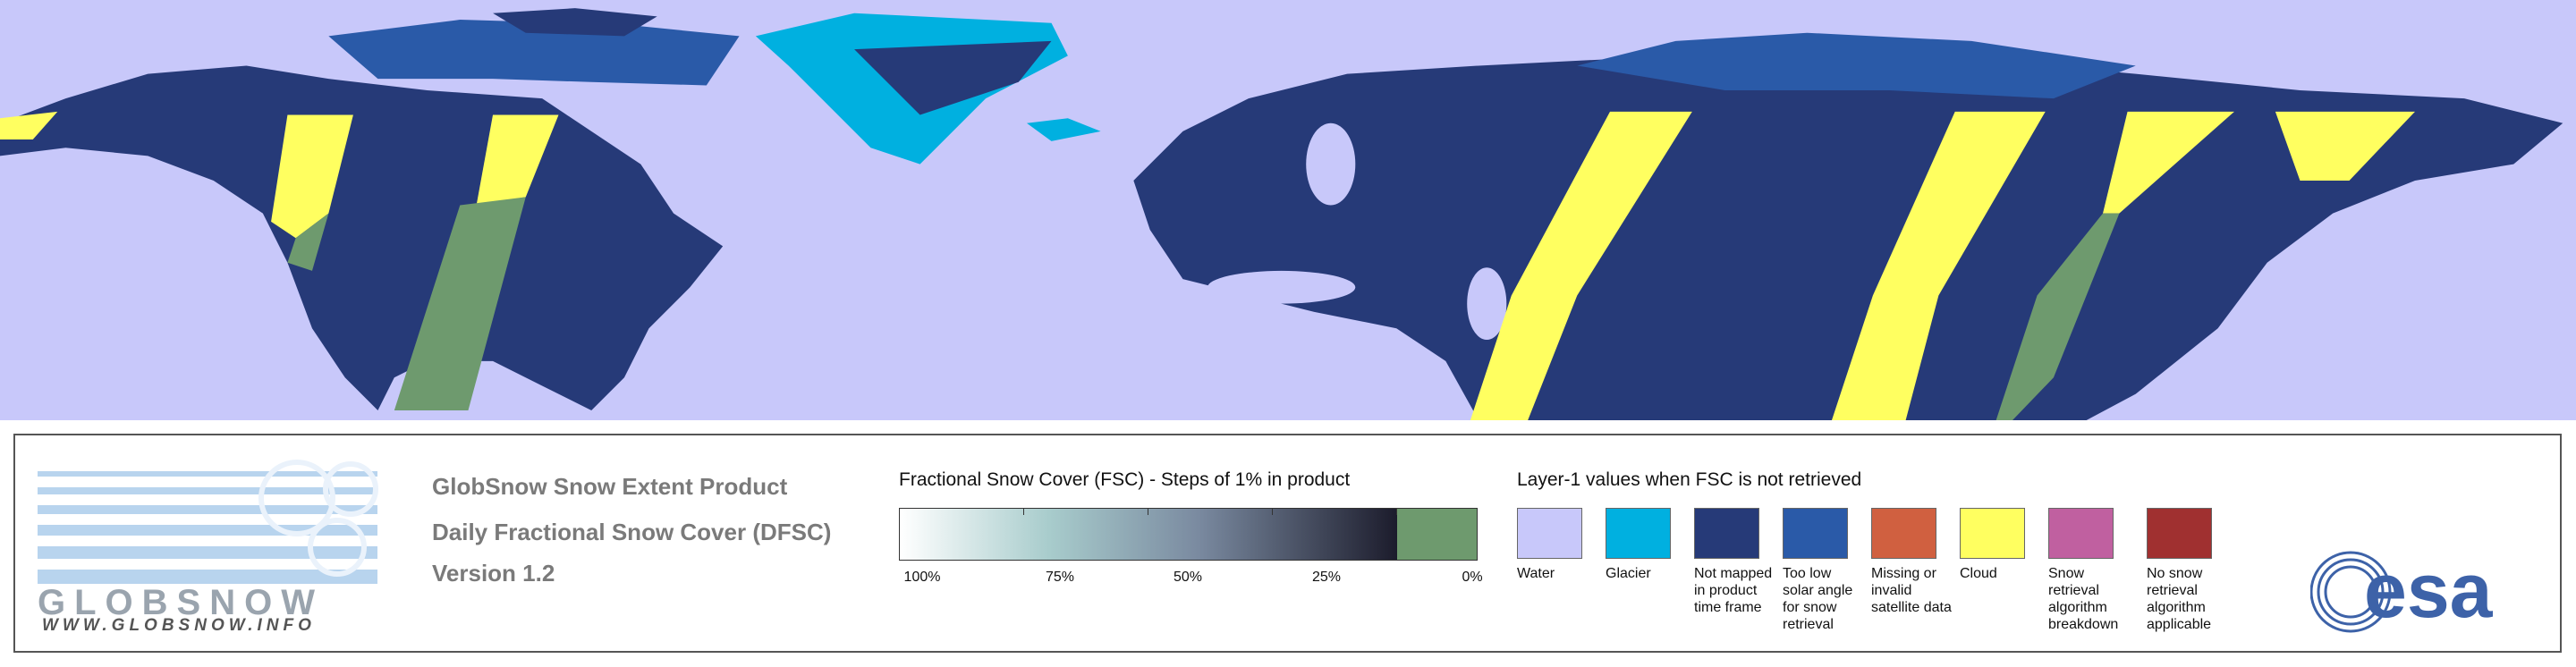 This screenshot has width=2576, height=667. Describe the element at coordinates (610, 486) in the screenshot. I see `product-title: GlobSnow Snow Extent Product` at that location.